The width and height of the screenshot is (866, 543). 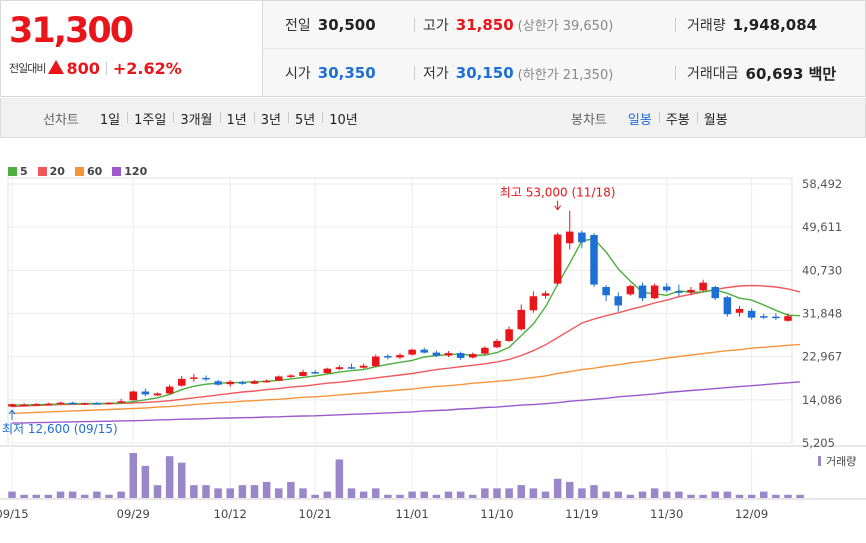 I want to click on period-1y-button: 1년, so click(x=236, y=118).